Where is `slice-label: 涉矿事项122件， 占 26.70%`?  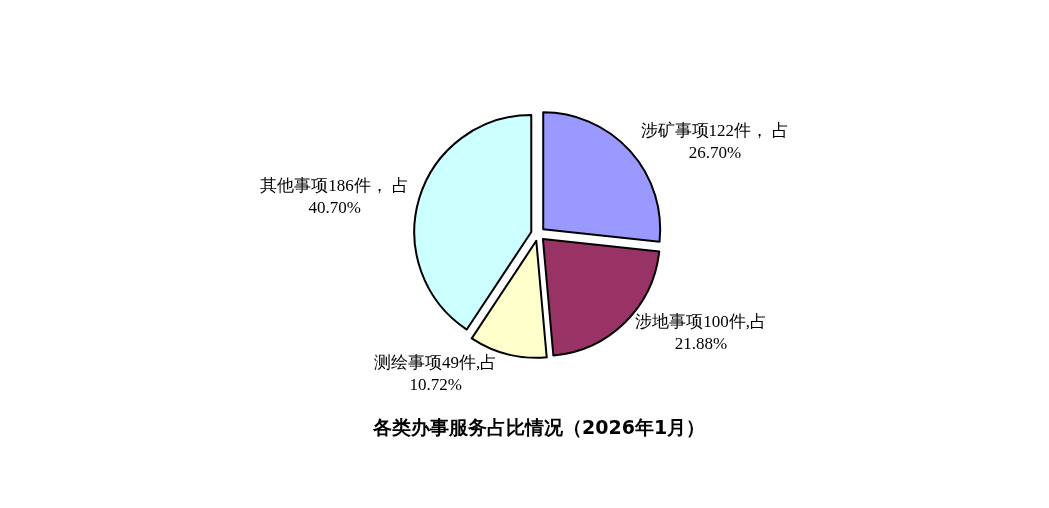 slice-label: 涉矿事项122件， 占 26.70% is located at coordinates (715, 142).